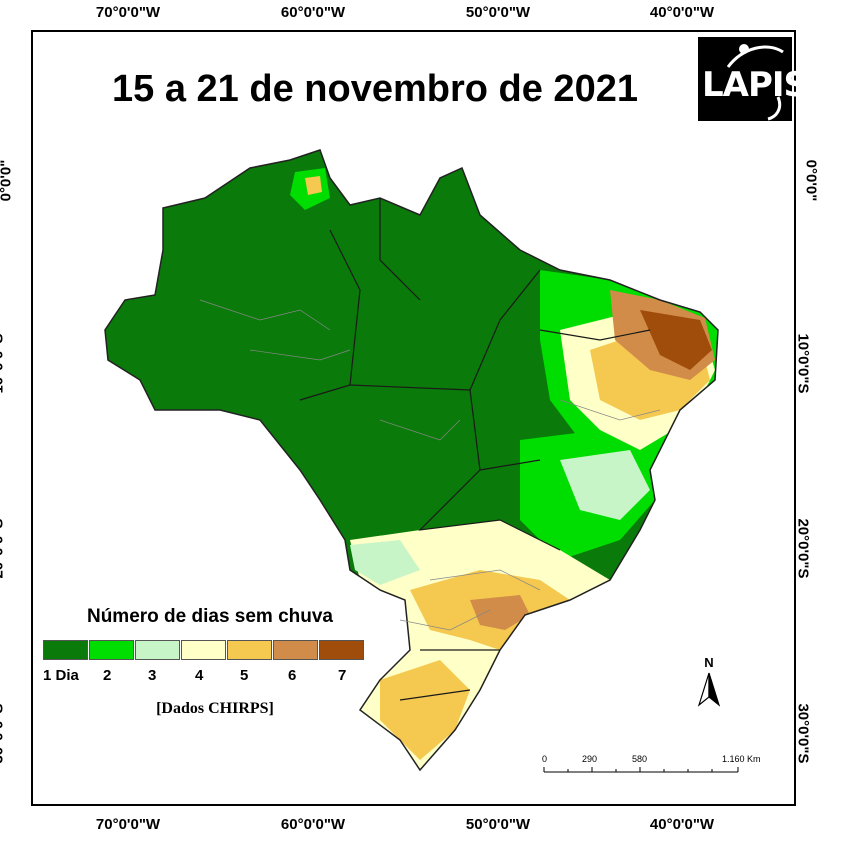 This screenshot has height=856, width=842. What do you see at coordinates (375, 89) in the screenshot?
I see `map-title: 15 a 21 de novembro de 2021` at bounding box center [375, 89].